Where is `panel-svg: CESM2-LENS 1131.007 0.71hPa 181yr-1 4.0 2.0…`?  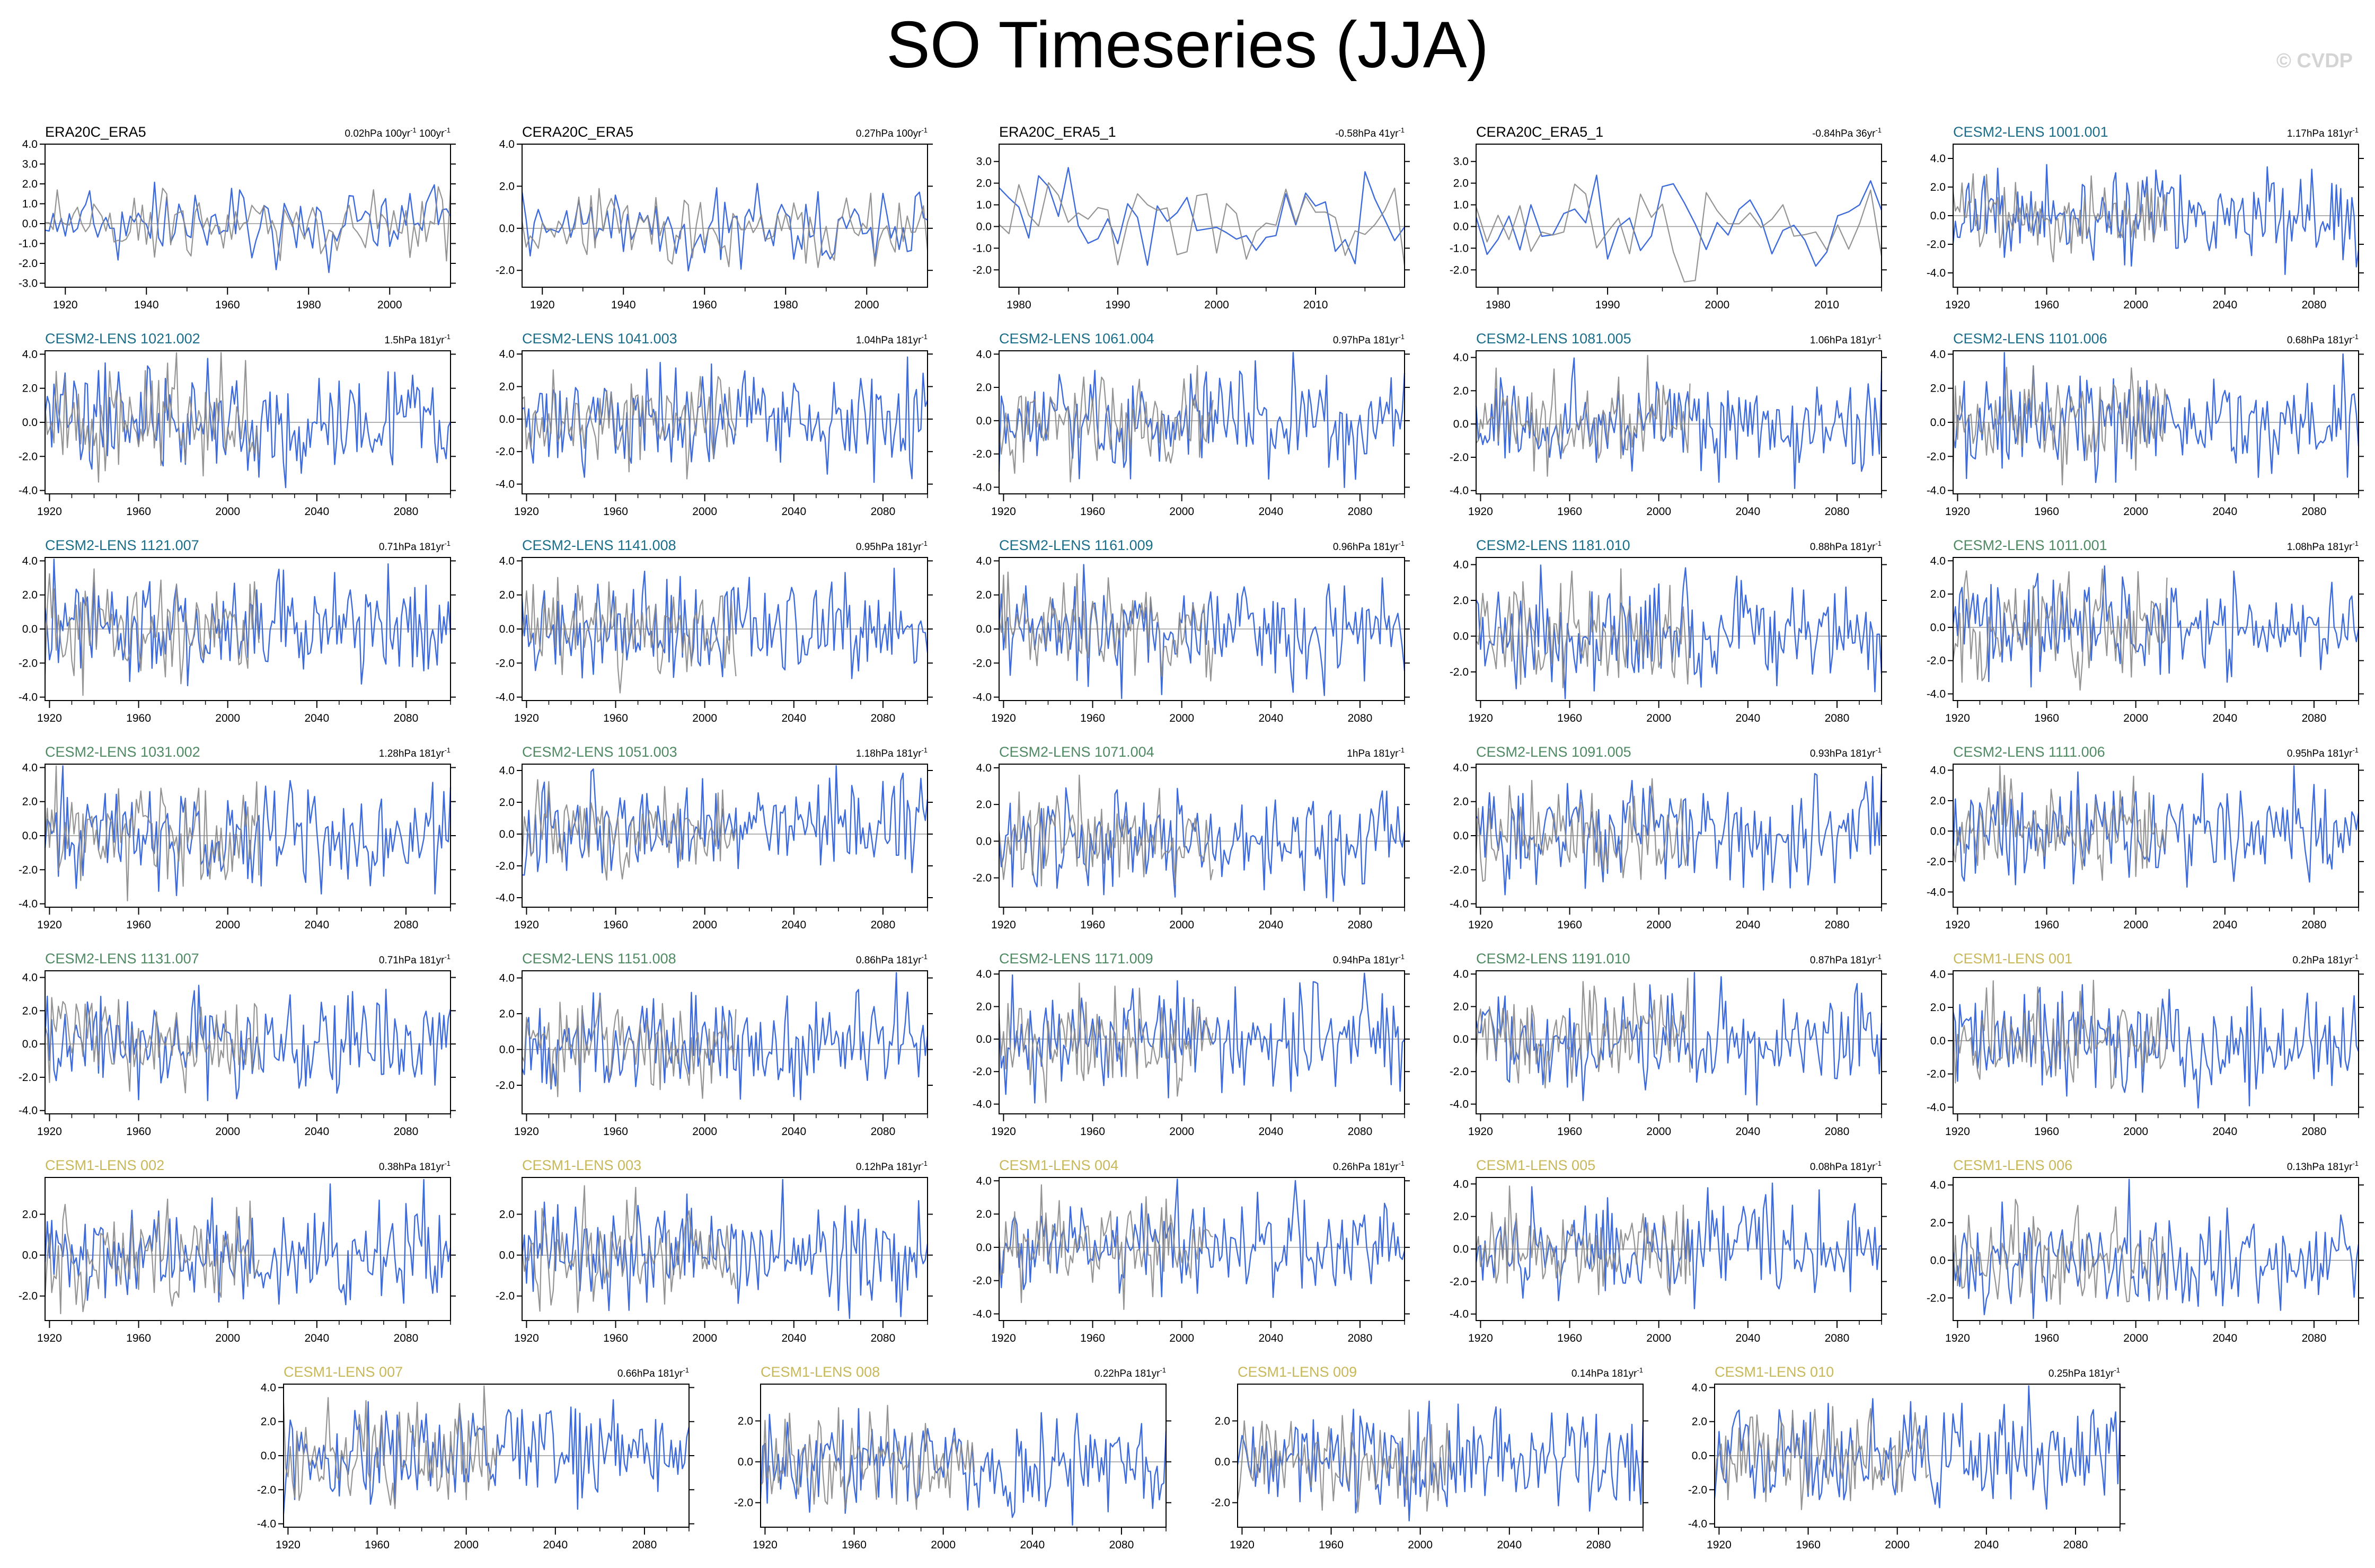
panel-svg: CESM2-LENS 1131.007 0.71hPa 181yr-1 4.0 2.0… is located at coordinates (238, 1044).